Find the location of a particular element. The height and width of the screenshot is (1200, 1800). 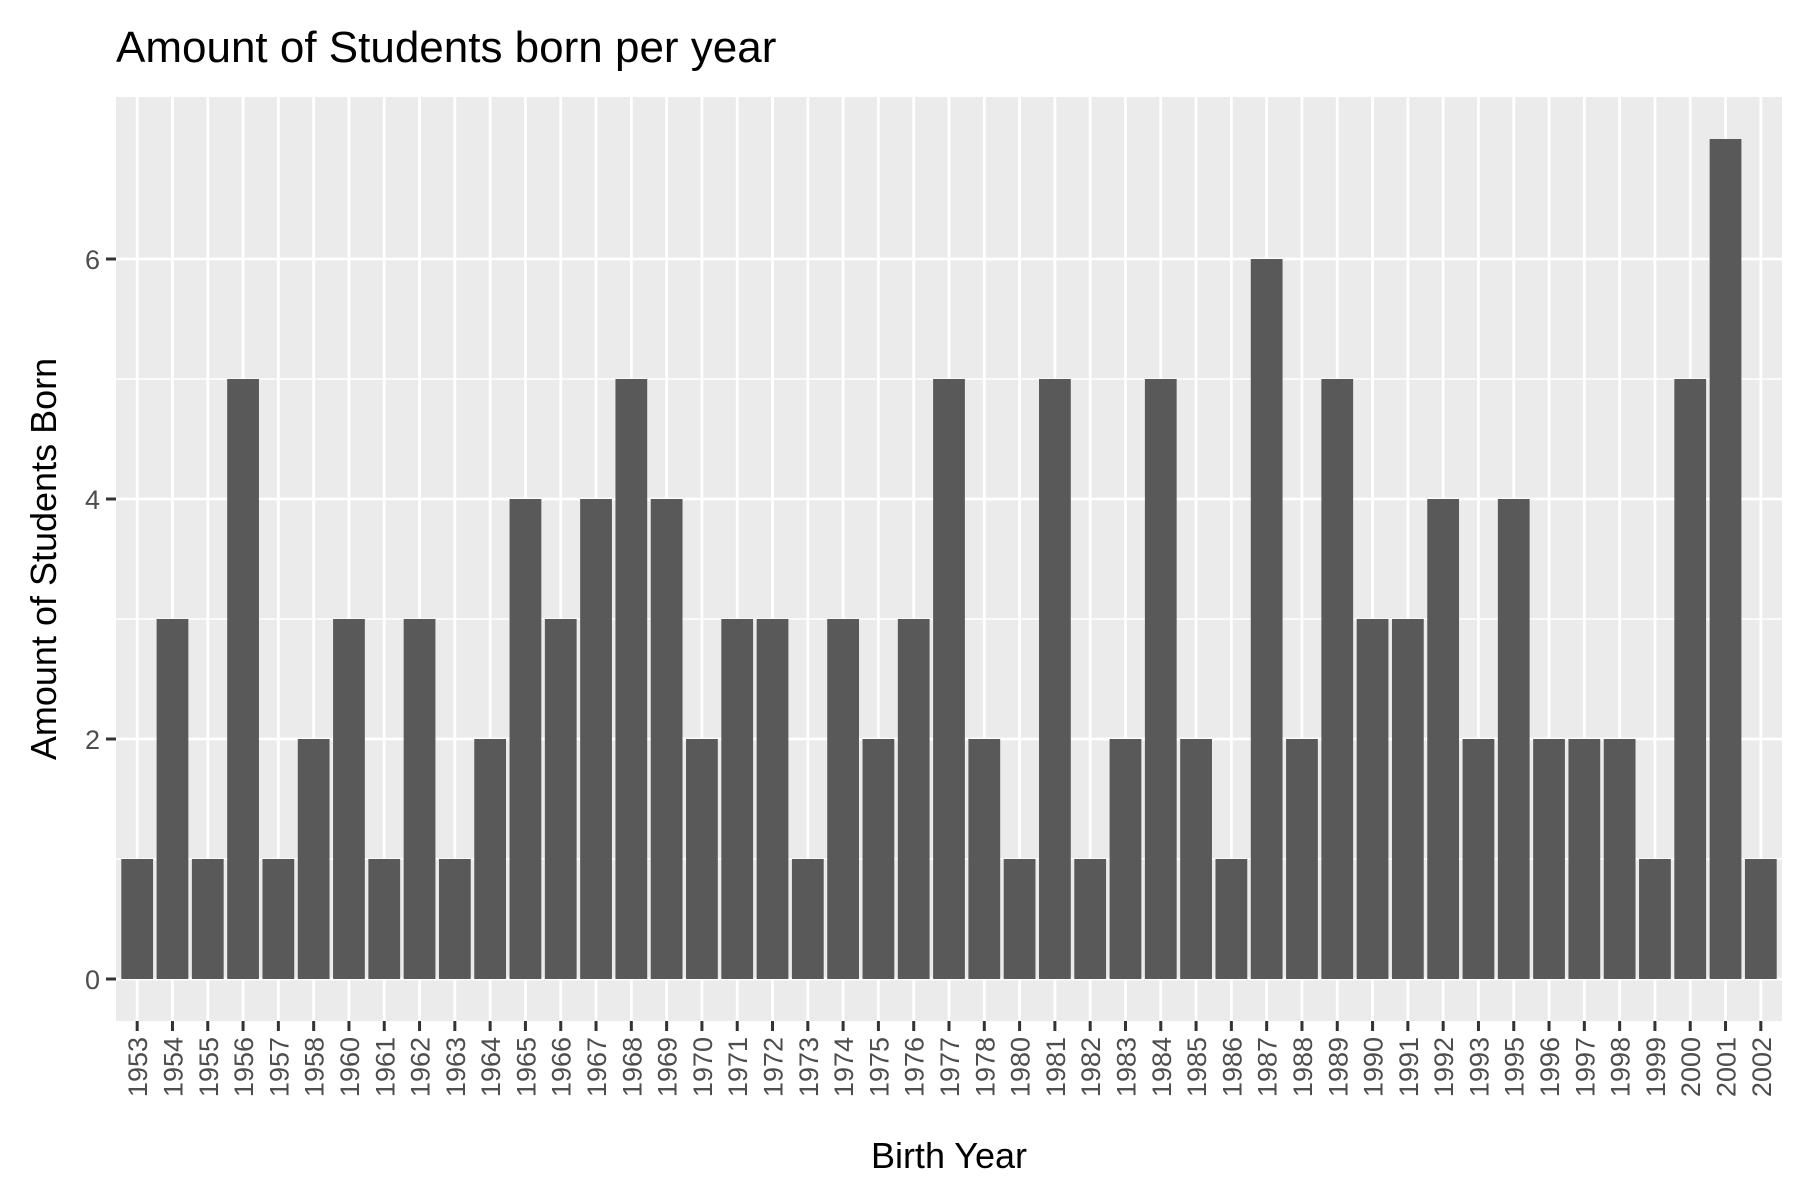

bar-1973 is located at coordinates (807, 919).